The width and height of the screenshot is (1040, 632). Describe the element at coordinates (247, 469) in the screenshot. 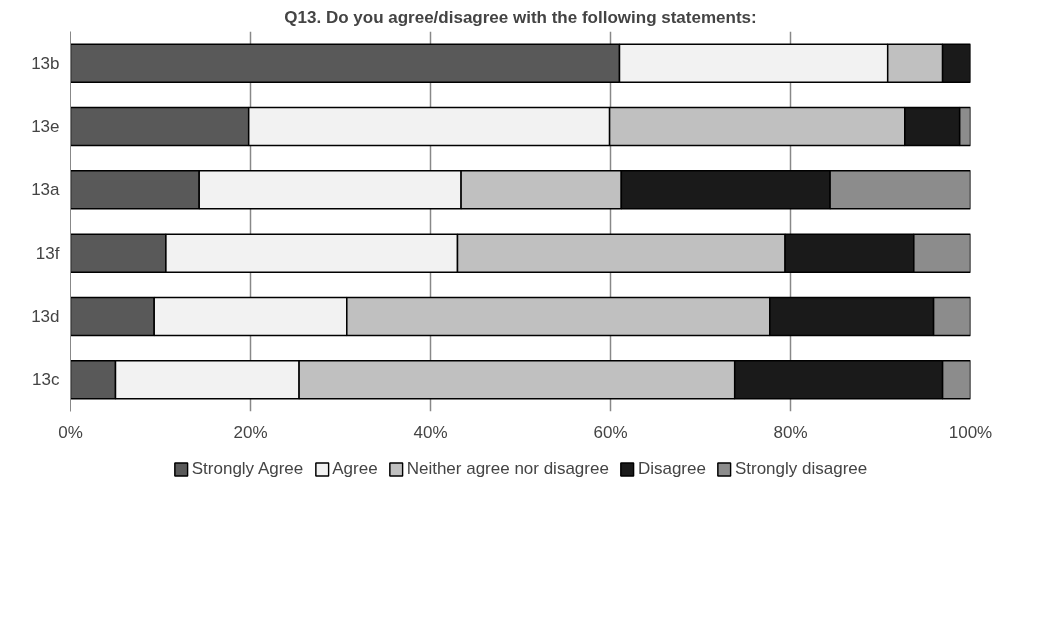

I see `legend-label: Strongly Agree` at that location.